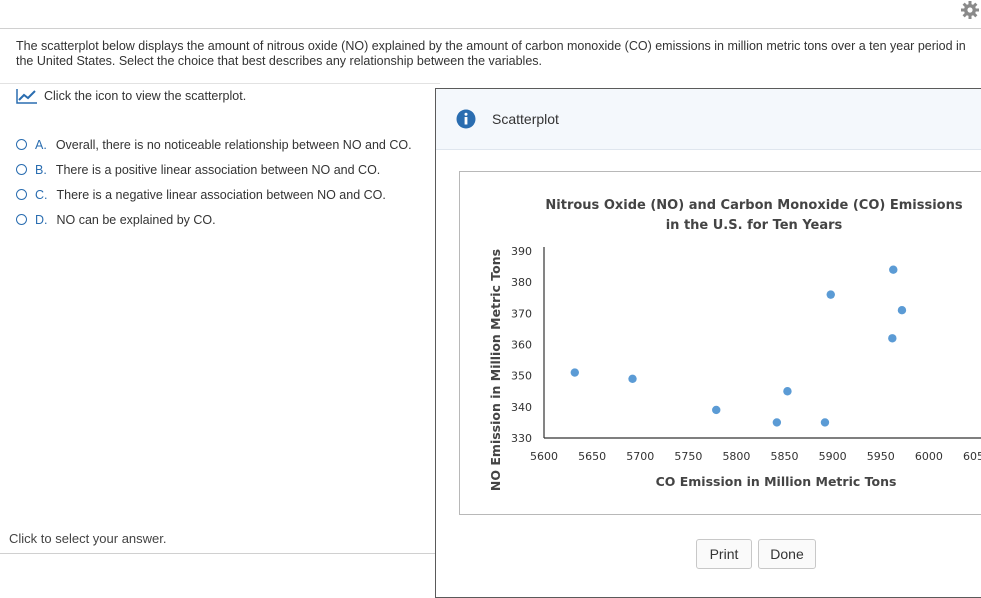 This screenshot has height=598, width=981. What do you see at coordinates (754, 225) in the screenshot?
I see `chart-title-line-2: in the U.S. for Ten Years` at bounding box center [754, 225].